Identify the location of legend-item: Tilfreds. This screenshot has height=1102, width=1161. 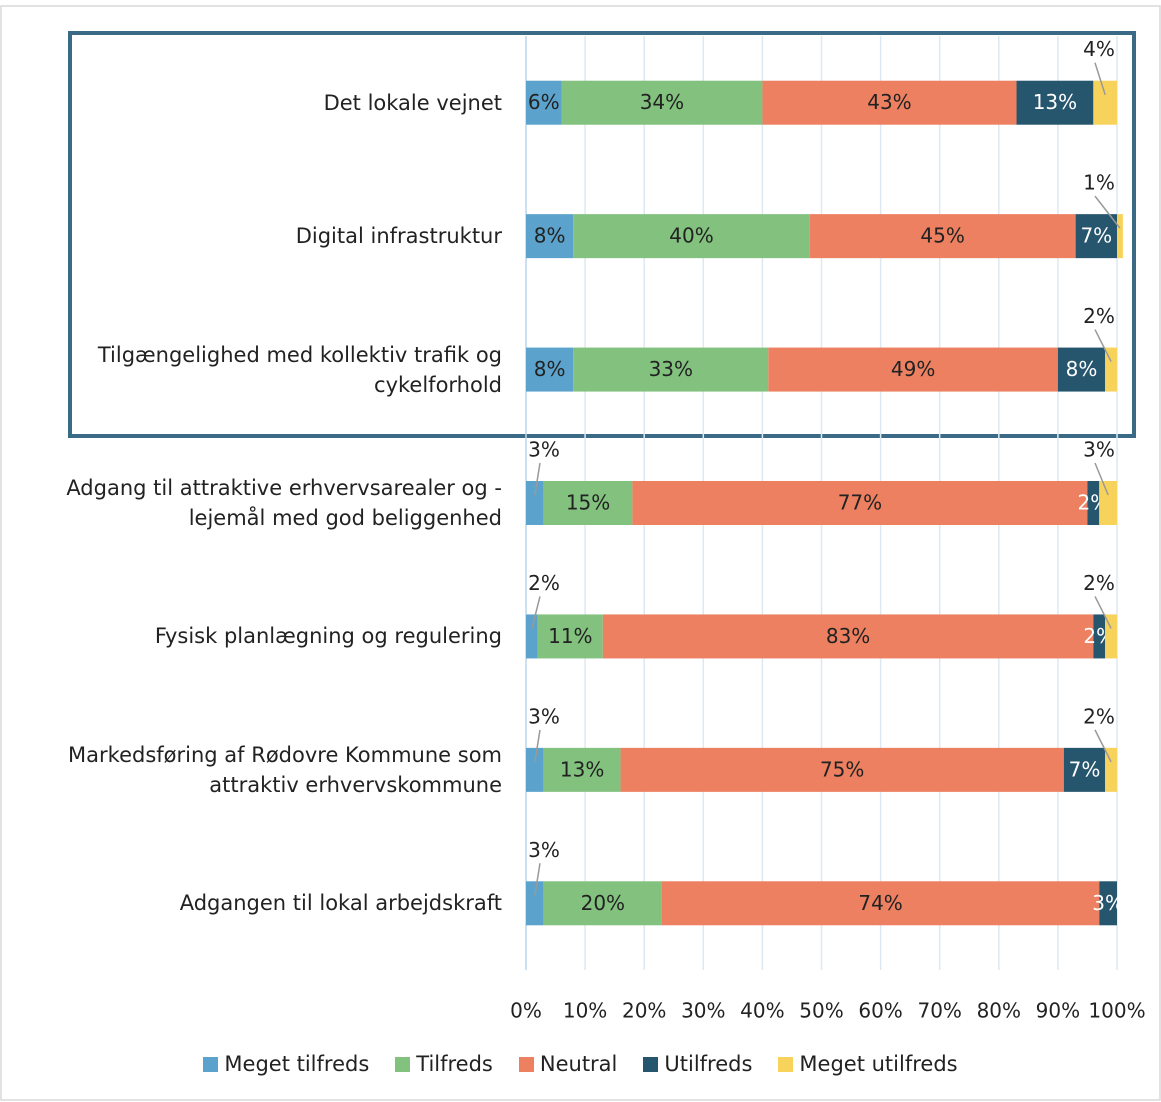
(444, 1064).